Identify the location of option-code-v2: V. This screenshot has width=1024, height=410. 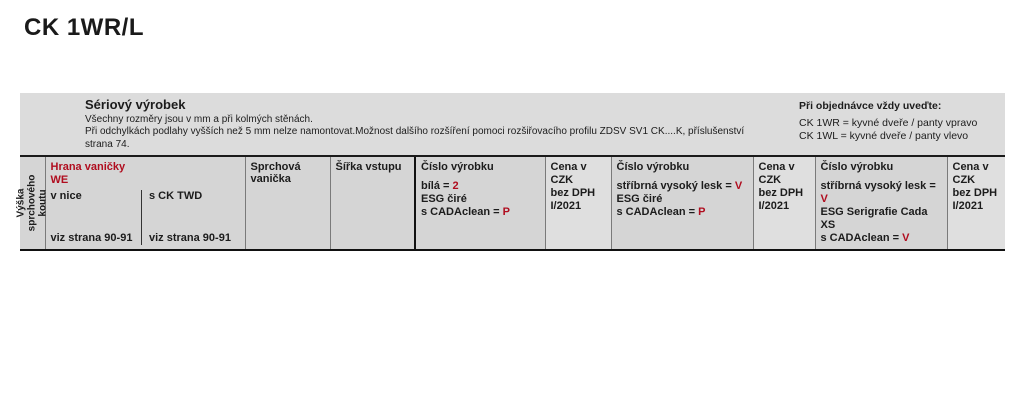
(824, 199).